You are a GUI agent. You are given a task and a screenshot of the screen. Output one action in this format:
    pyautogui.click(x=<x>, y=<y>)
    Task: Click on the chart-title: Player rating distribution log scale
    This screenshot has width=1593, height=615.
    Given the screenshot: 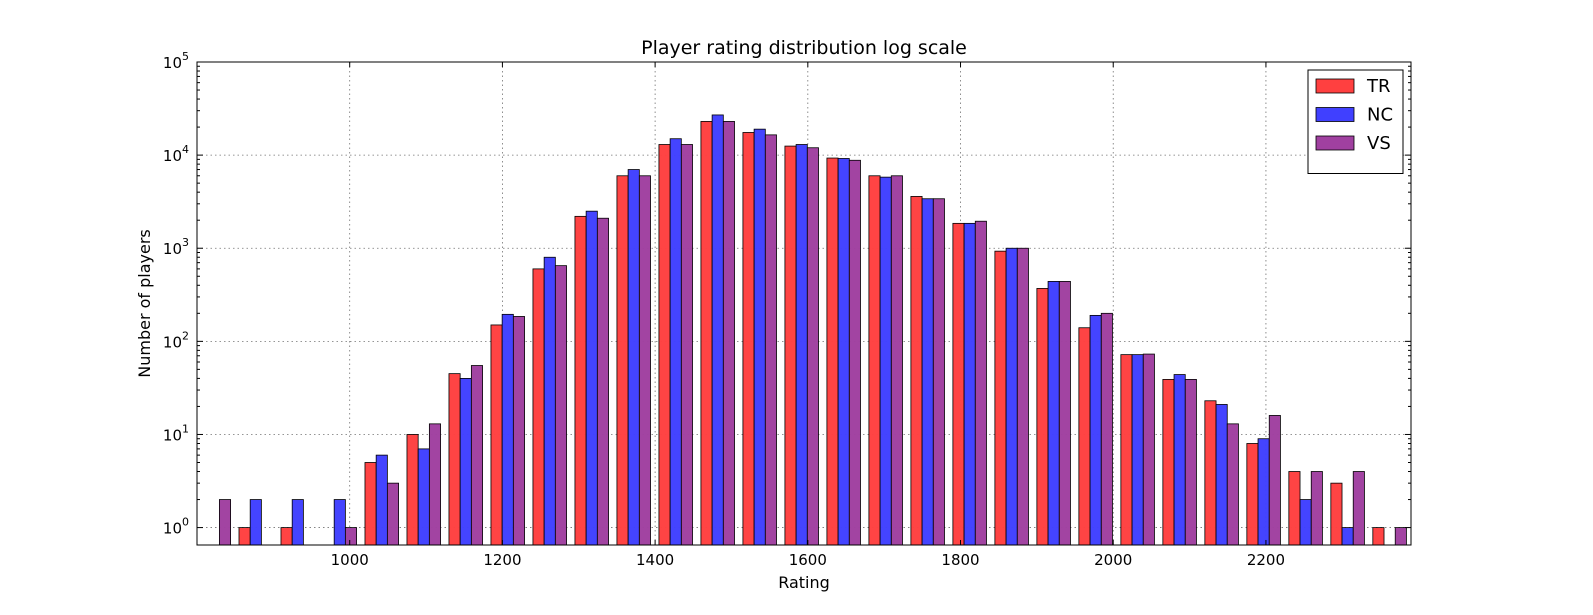 What is the action you would take?
    pyautogui.click(x=804, y=48)
    